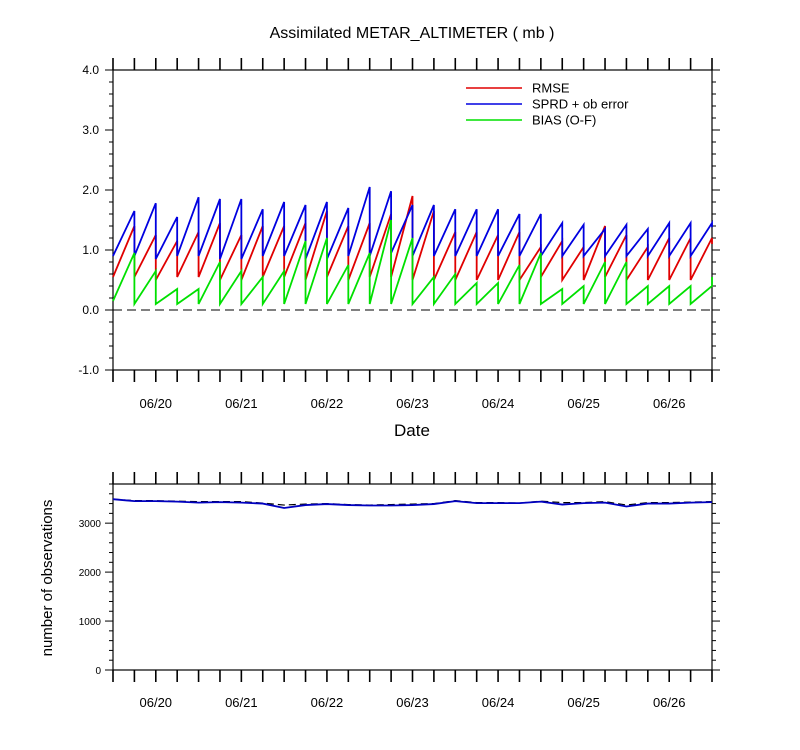 The height and width of the screenshot is (750, 800). What do you see at coordinates (47, 578) in the screenshot?
I see `y-axis-label-observations: number of observations` at bounding box center [47, 578].